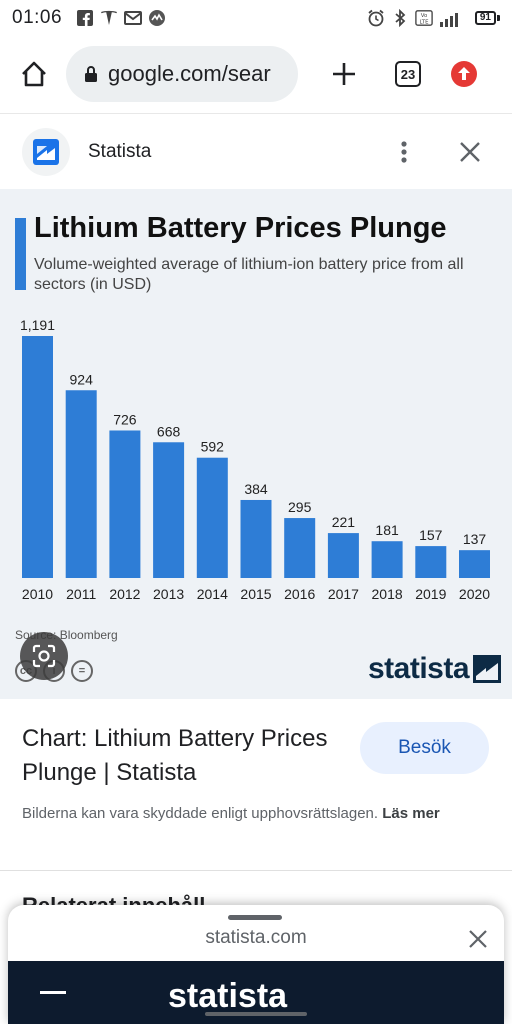  What do you see at coordinates (81, 484) in the screenshot?
I see `bar-2011` at bounding box center [81, 484].